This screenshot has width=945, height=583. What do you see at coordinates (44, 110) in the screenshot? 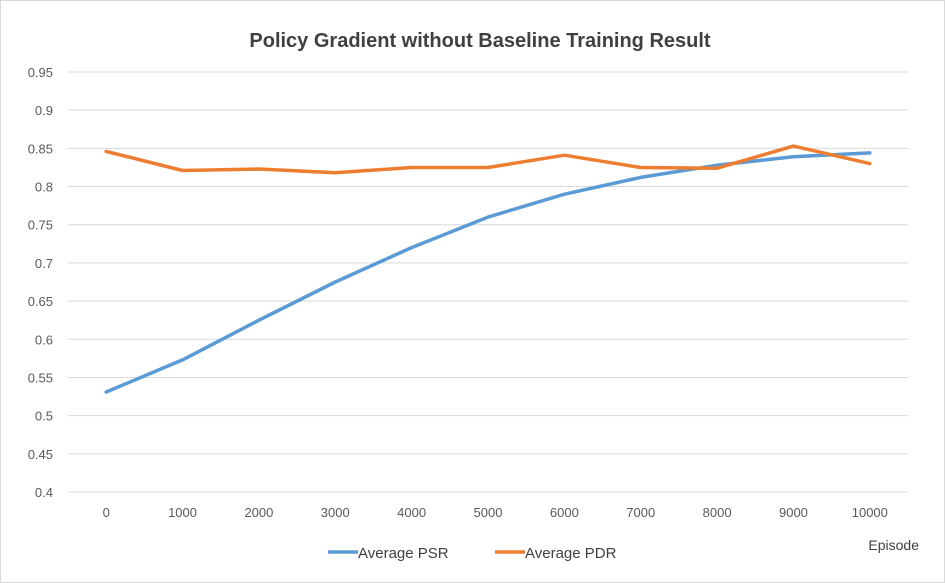
I see `y-tick-label: 0.9` at bounding box center [44, 110].